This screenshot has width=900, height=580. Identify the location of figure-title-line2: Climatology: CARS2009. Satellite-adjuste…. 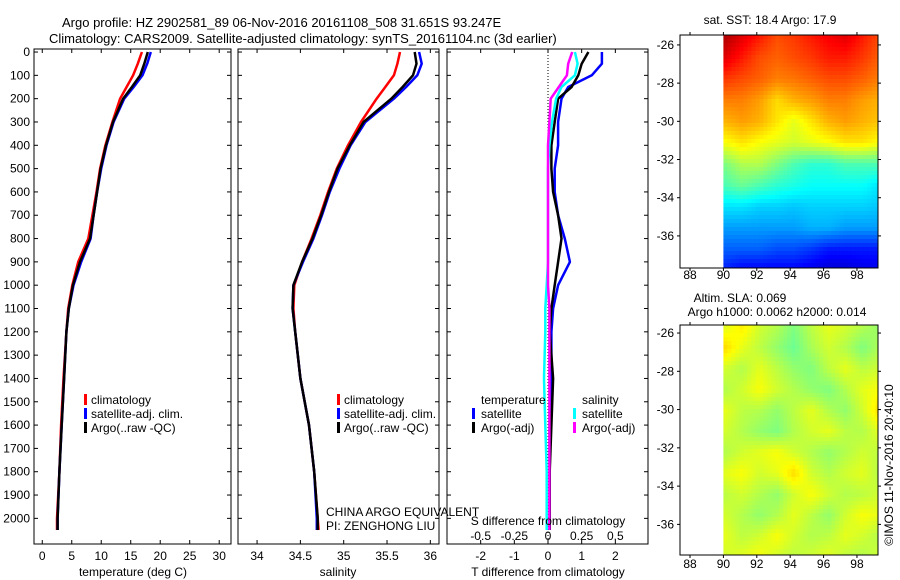
(303, 38).